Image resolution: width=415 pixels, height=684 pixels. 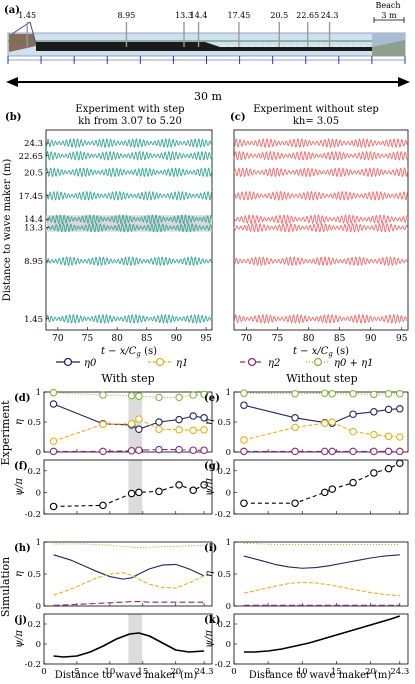 What do you see at coordinates (19, 639) in the screenshot?
I see `ylabel-j: ψ/π` at bounding box center [19, 639].